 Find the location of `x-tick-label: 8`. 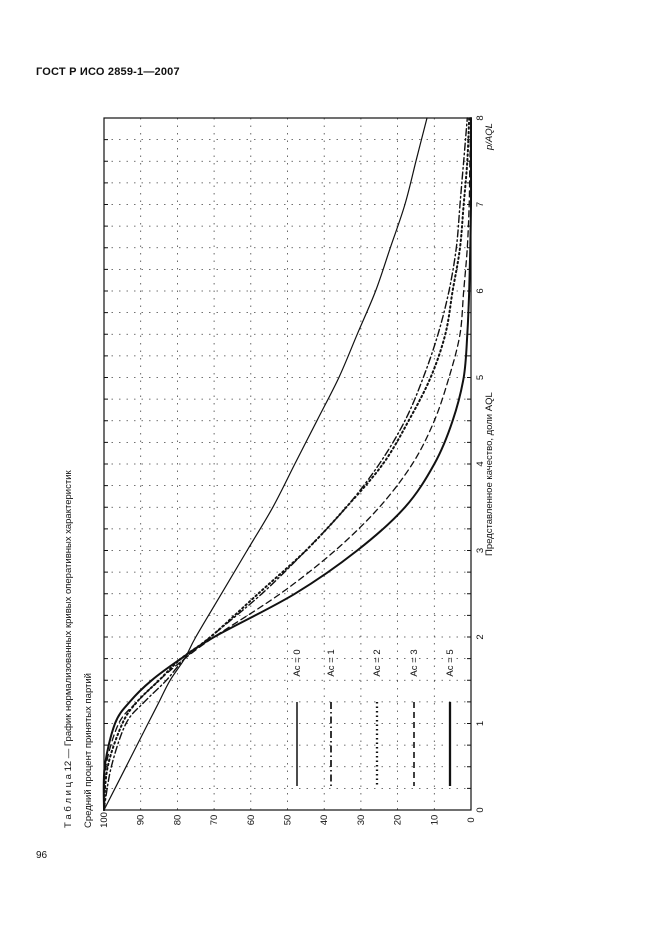

x-tick-label: 8 is located at coordinates (480, 117).